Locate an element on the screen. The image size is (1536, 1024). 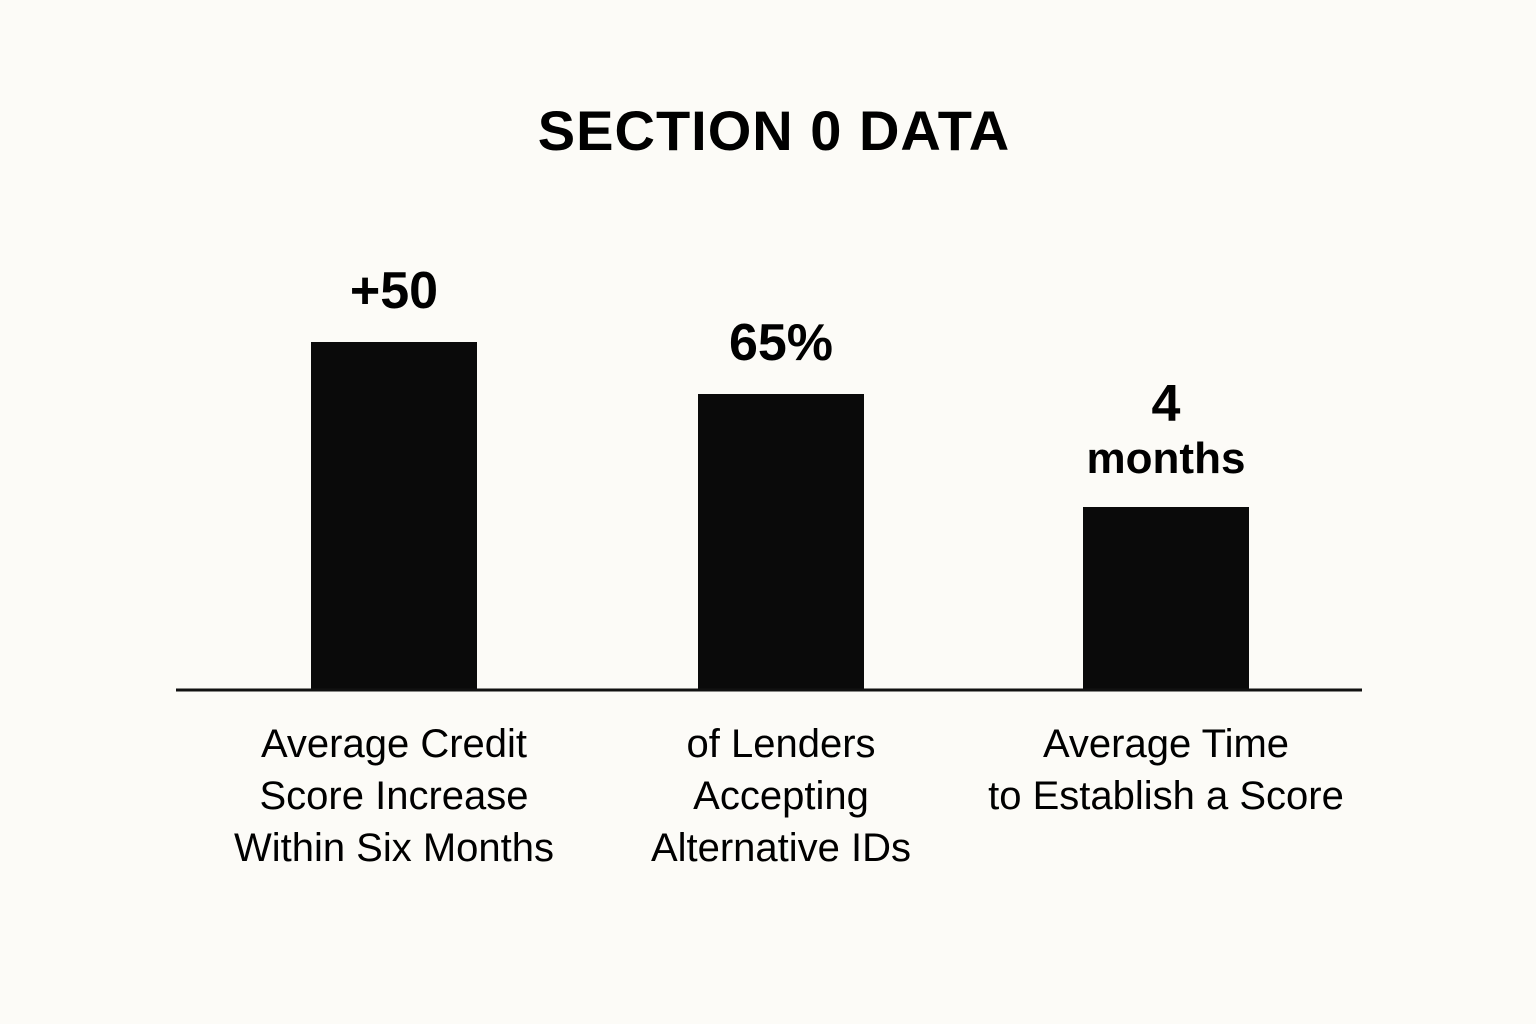
bar-1-category-label: Average Credit is located at coordinates (394, 744).